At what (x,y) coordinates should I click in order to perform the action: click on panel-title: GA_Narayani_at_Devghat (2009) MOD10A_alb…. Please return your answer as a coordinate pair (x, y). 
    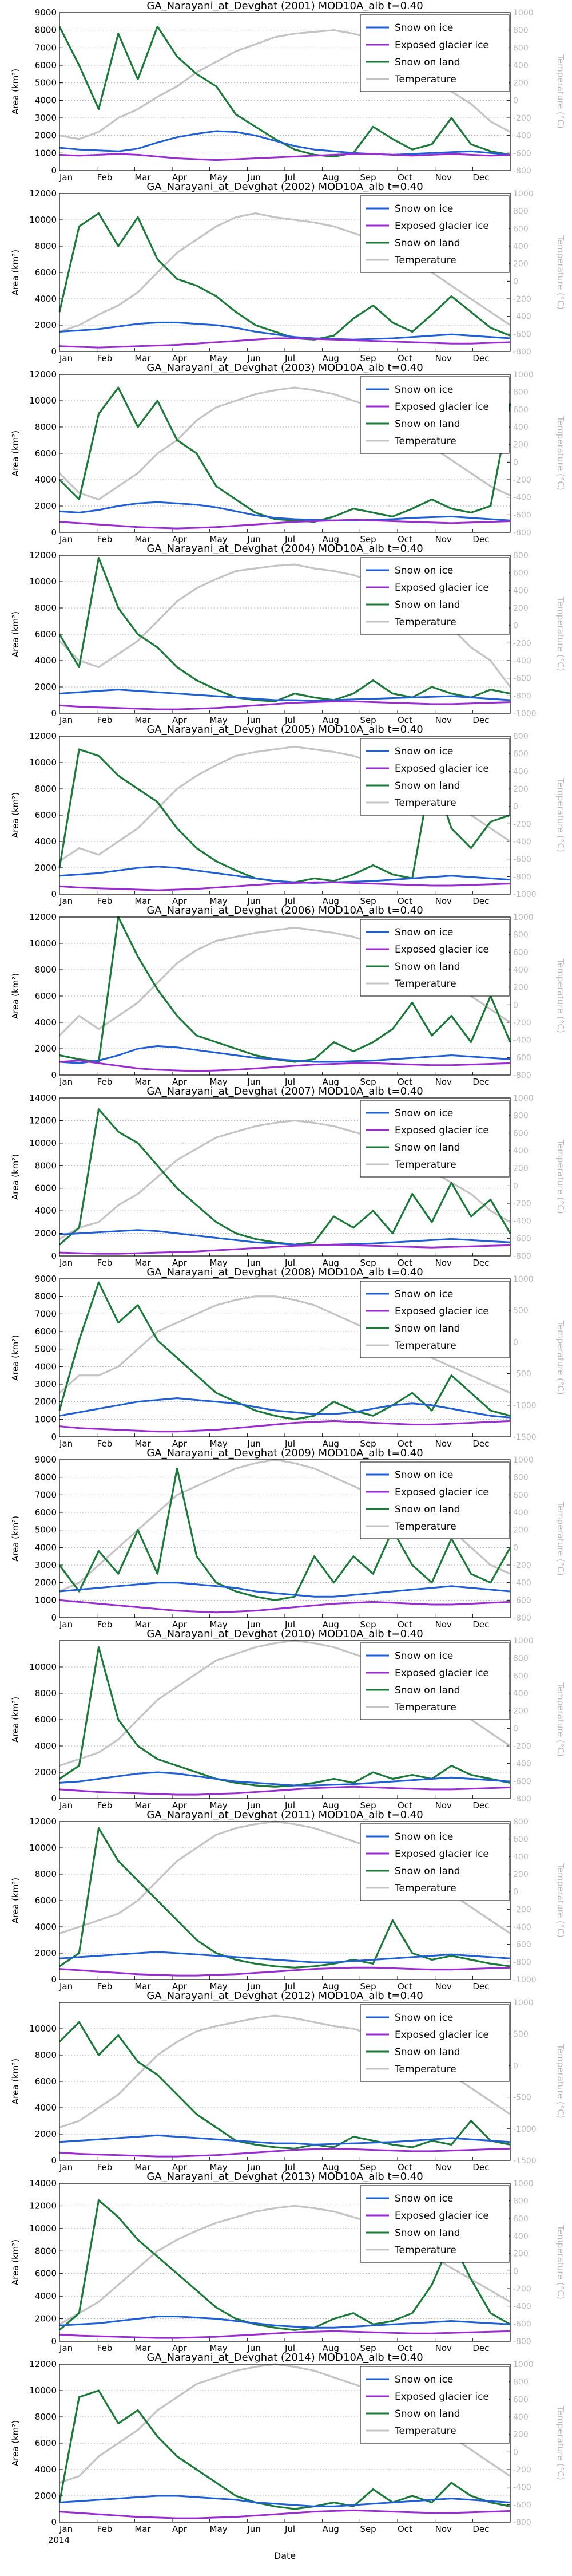
    Looking at the image, I should click on (284, 1453).